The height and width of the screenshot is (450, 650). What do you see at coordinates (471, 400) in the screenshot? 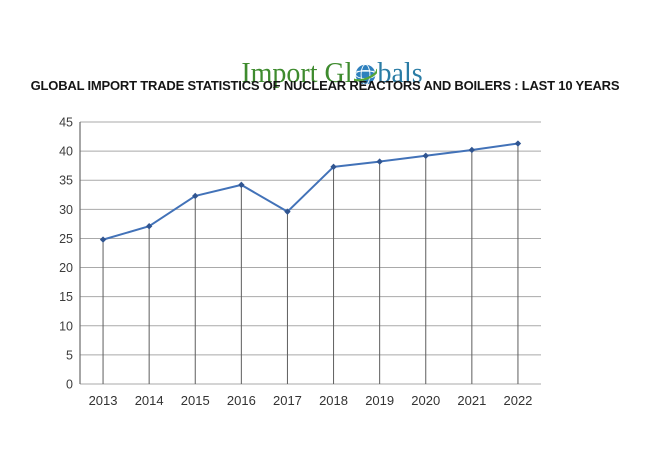
I see `x-tick-label: 2021` at bounding box center [471, 400].